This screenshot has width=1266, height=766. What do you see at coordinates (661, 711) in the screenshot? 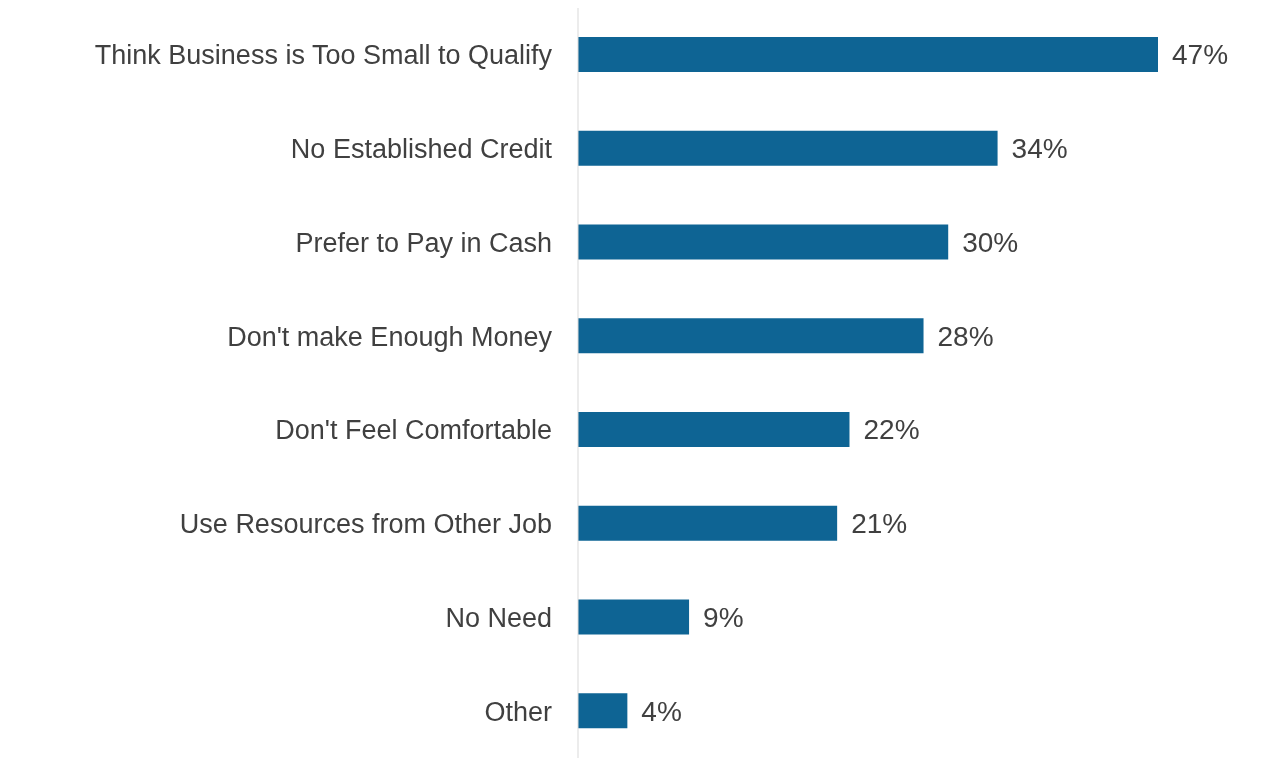
I see `data-label: 4%` at bounding box center [661, 711].